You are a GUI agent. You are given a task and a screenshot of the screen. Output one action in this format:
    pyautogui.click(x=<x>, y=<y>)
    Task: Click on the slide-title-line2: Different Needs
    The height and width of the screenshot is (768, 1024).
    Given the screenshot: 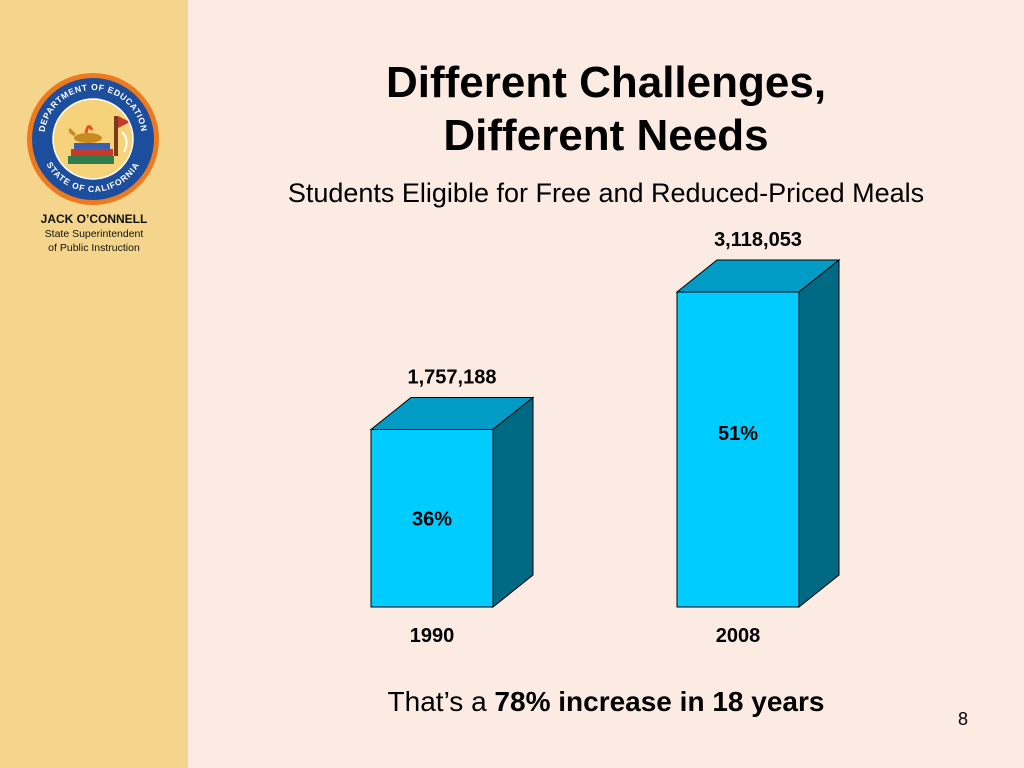 What is the action you would take?
    pyautogui.click(x=606, y=135)
    